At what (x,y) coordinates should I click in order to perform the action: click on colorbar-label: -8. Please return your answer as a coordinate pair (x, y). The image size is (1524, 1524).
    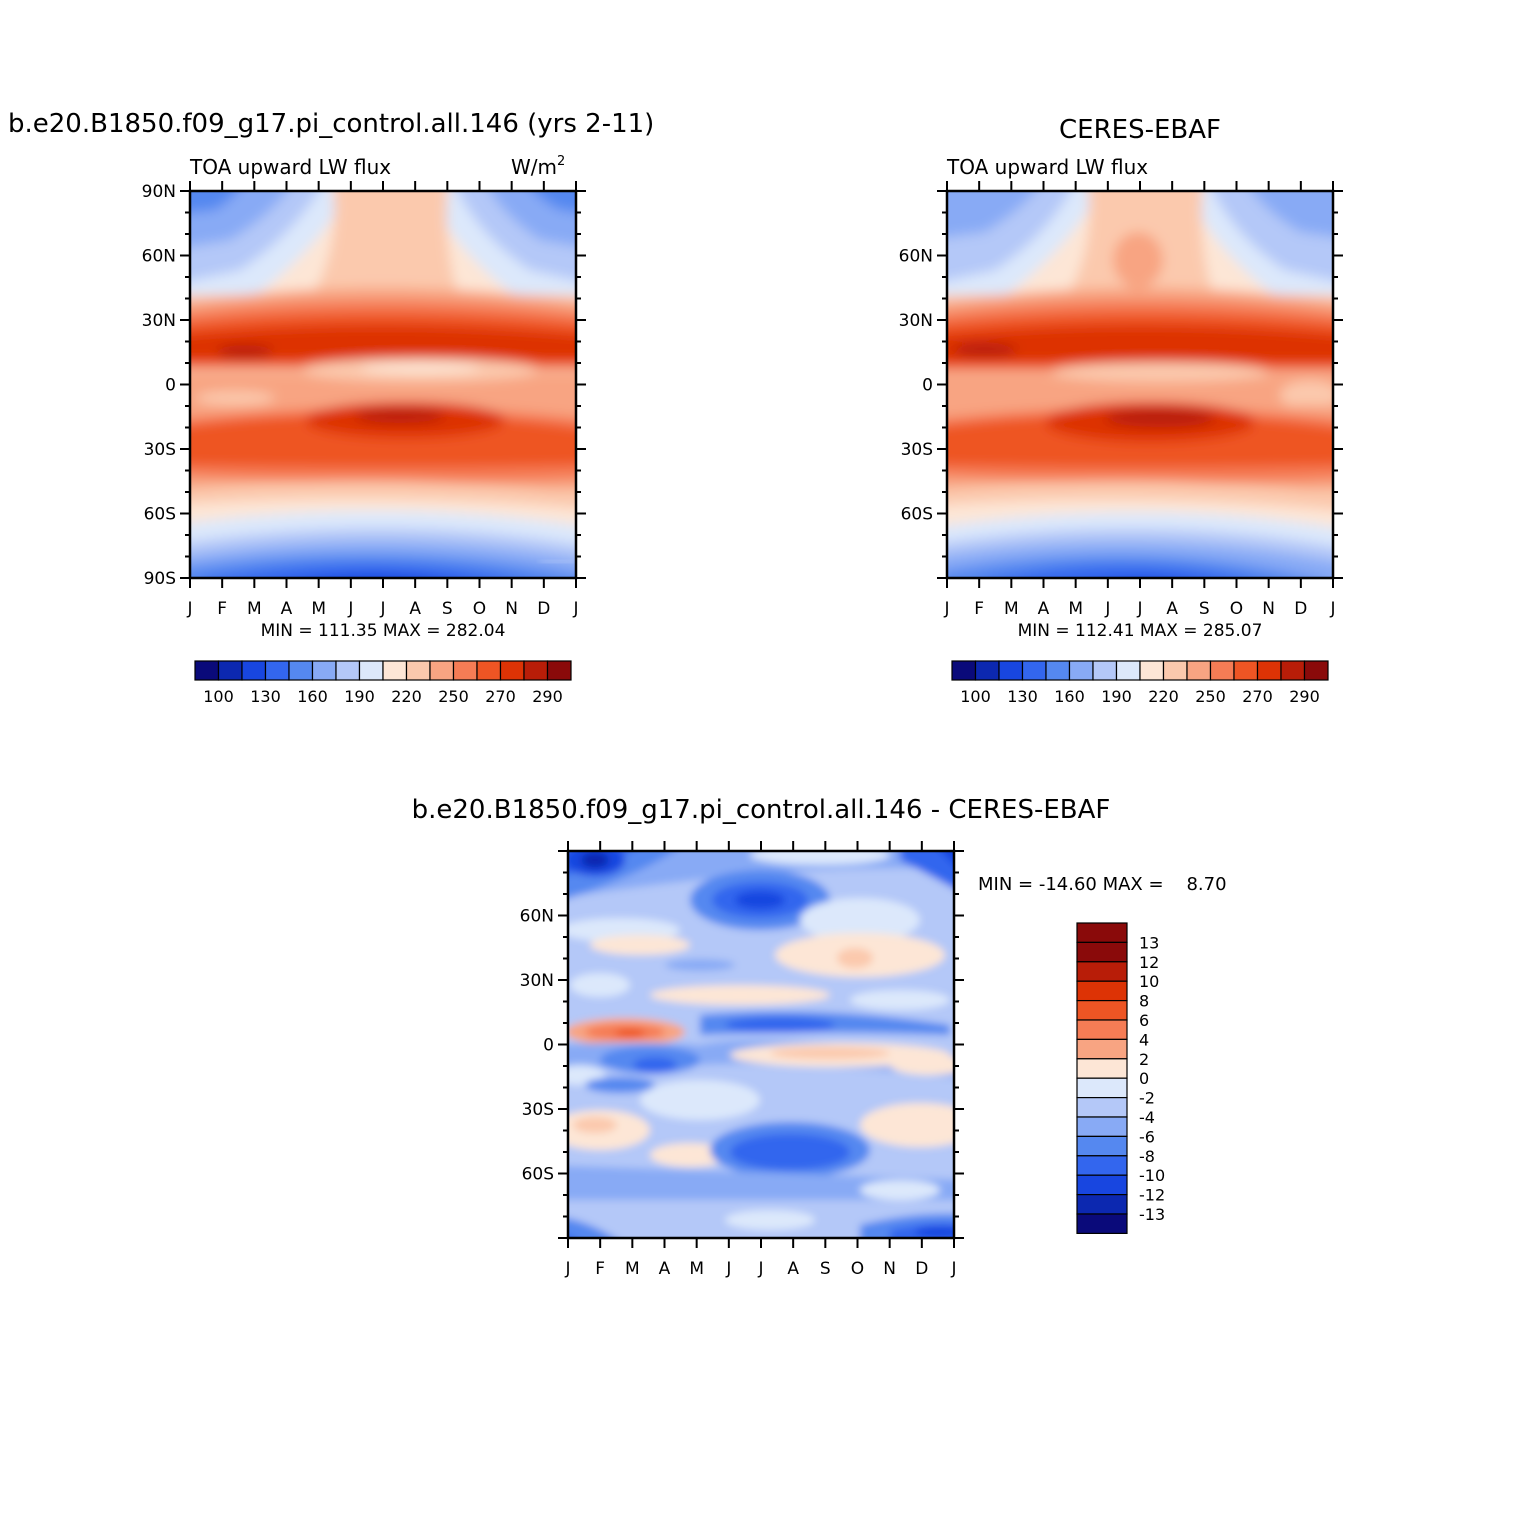
    Looking at the image, I should click on (1147, 1156).